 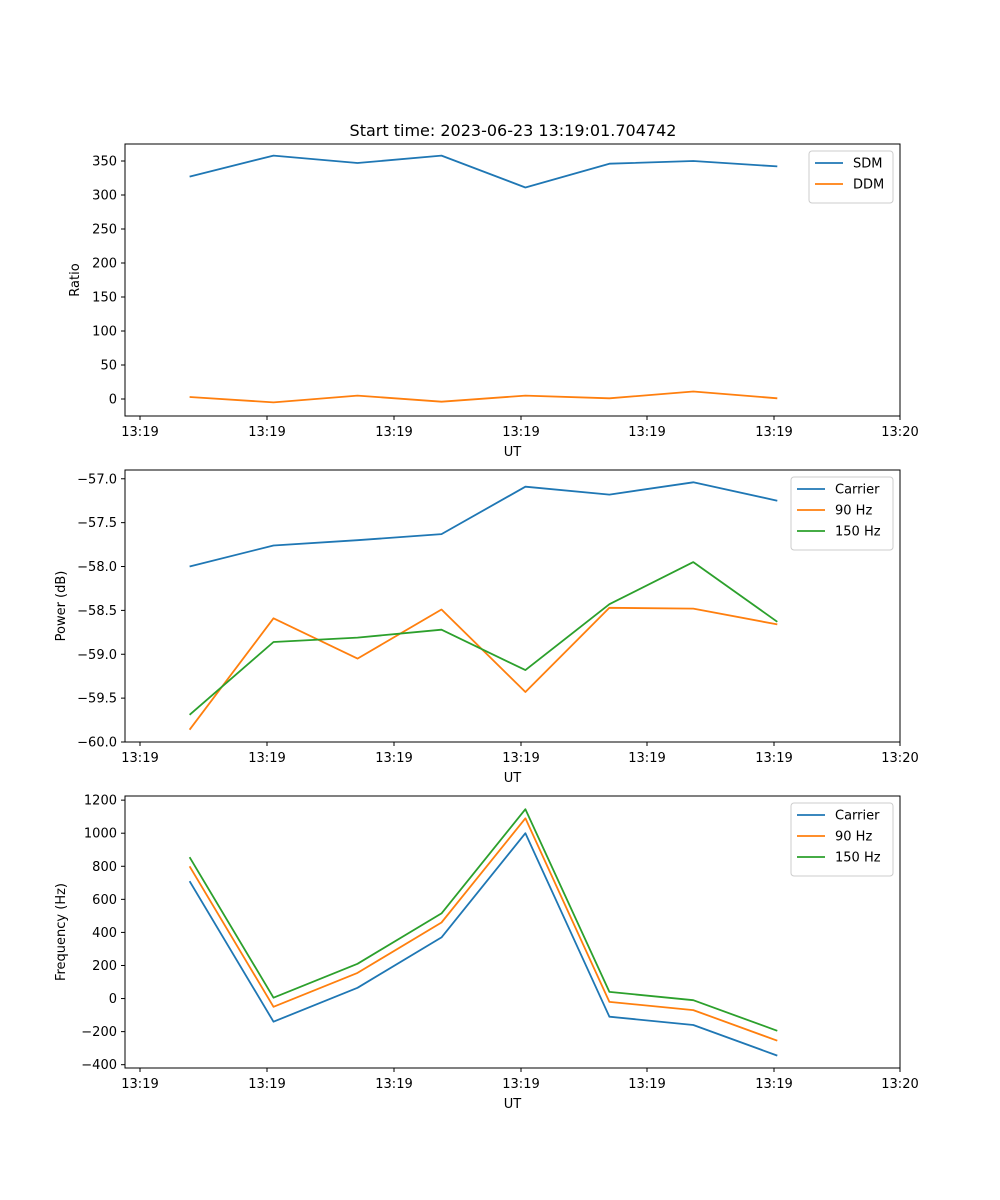 I want to click on legend-label: DDM, so click(x=868, y=185).